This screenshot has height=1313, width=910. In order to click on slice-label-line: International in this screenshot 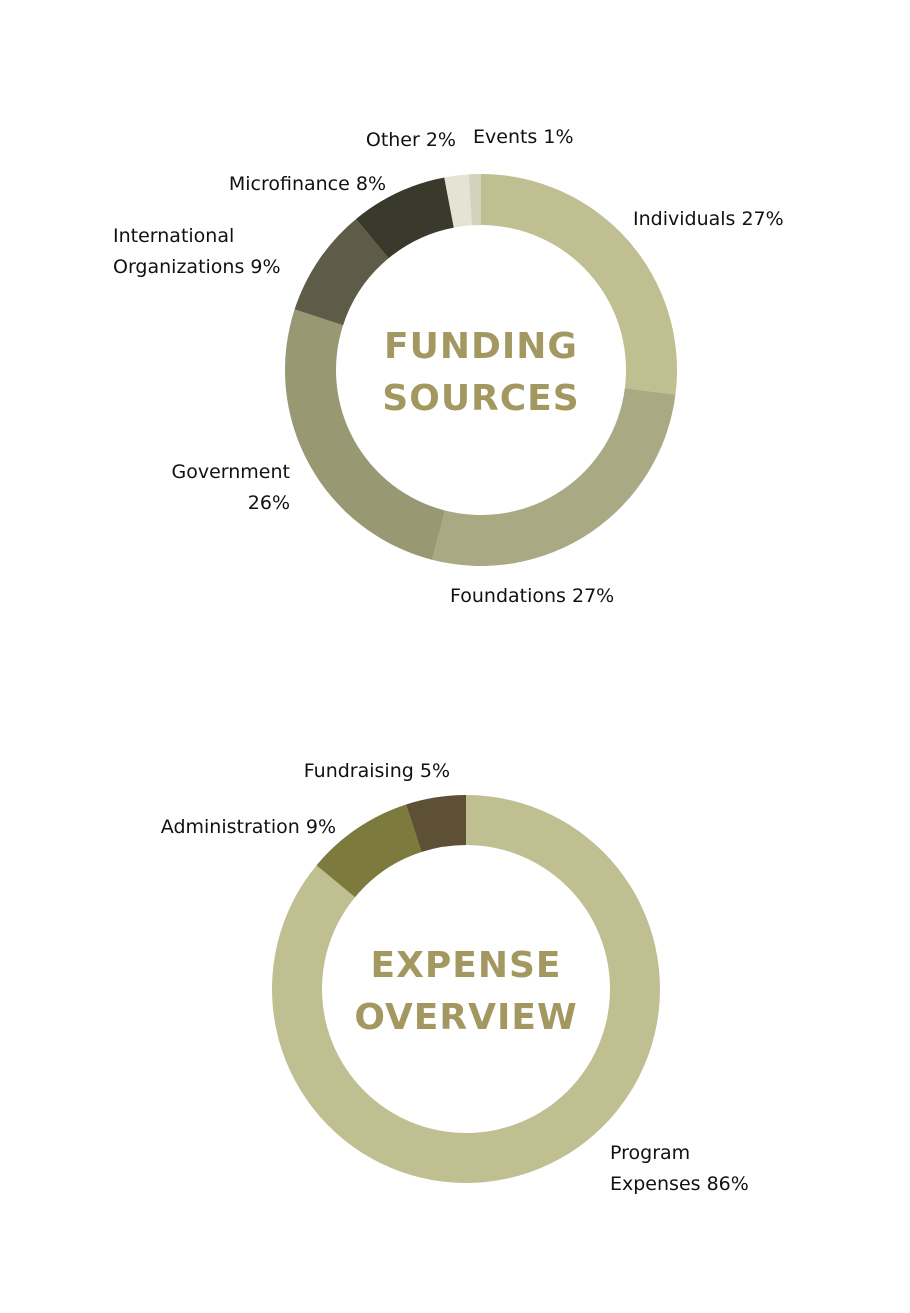, I will do `click(173, 236)`.